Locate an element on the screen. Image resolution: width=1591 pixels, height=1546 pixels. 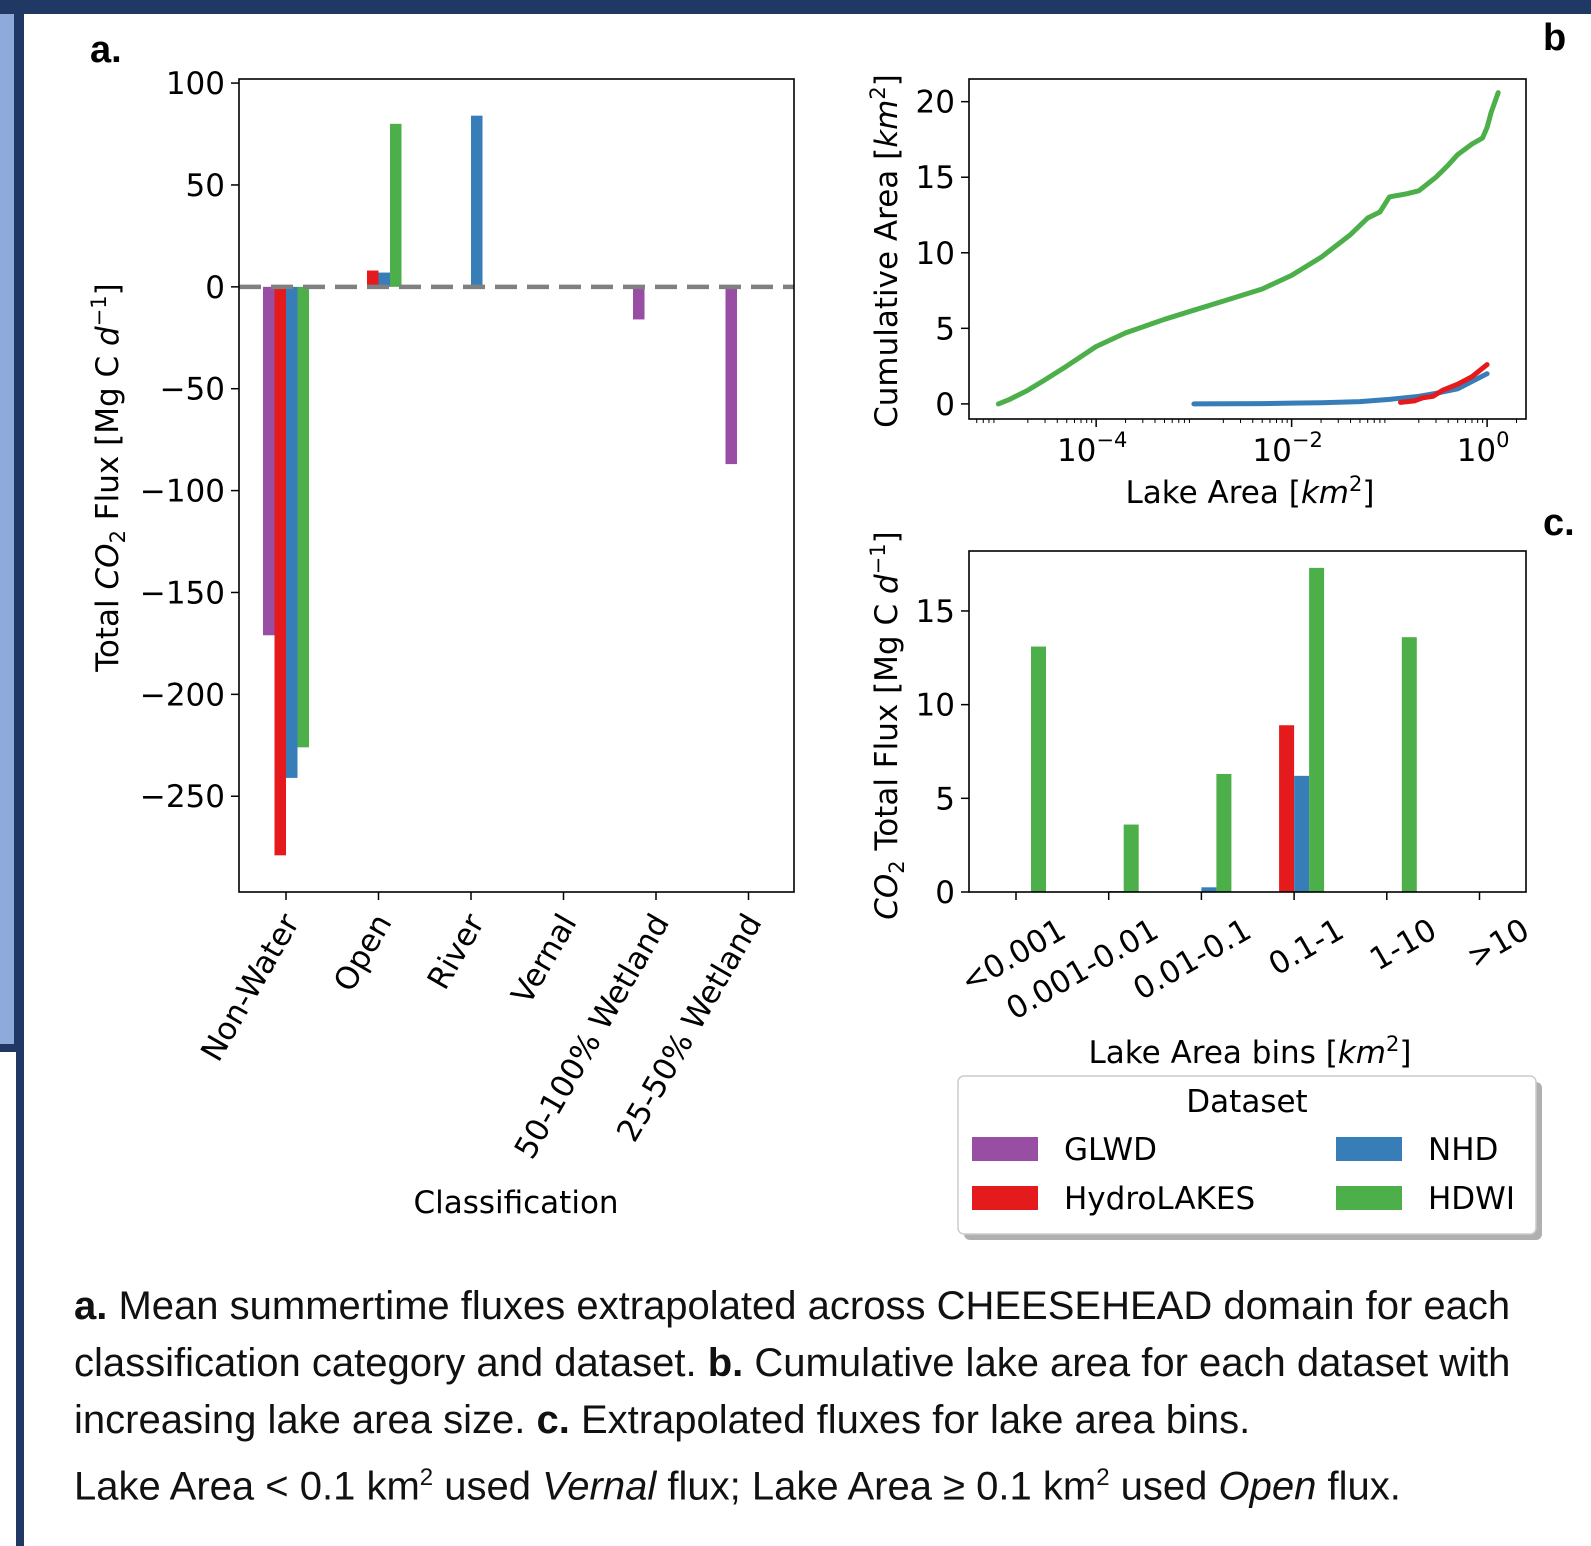
xtick-label-a-3: Vernal is located at coordinates (545, 959).